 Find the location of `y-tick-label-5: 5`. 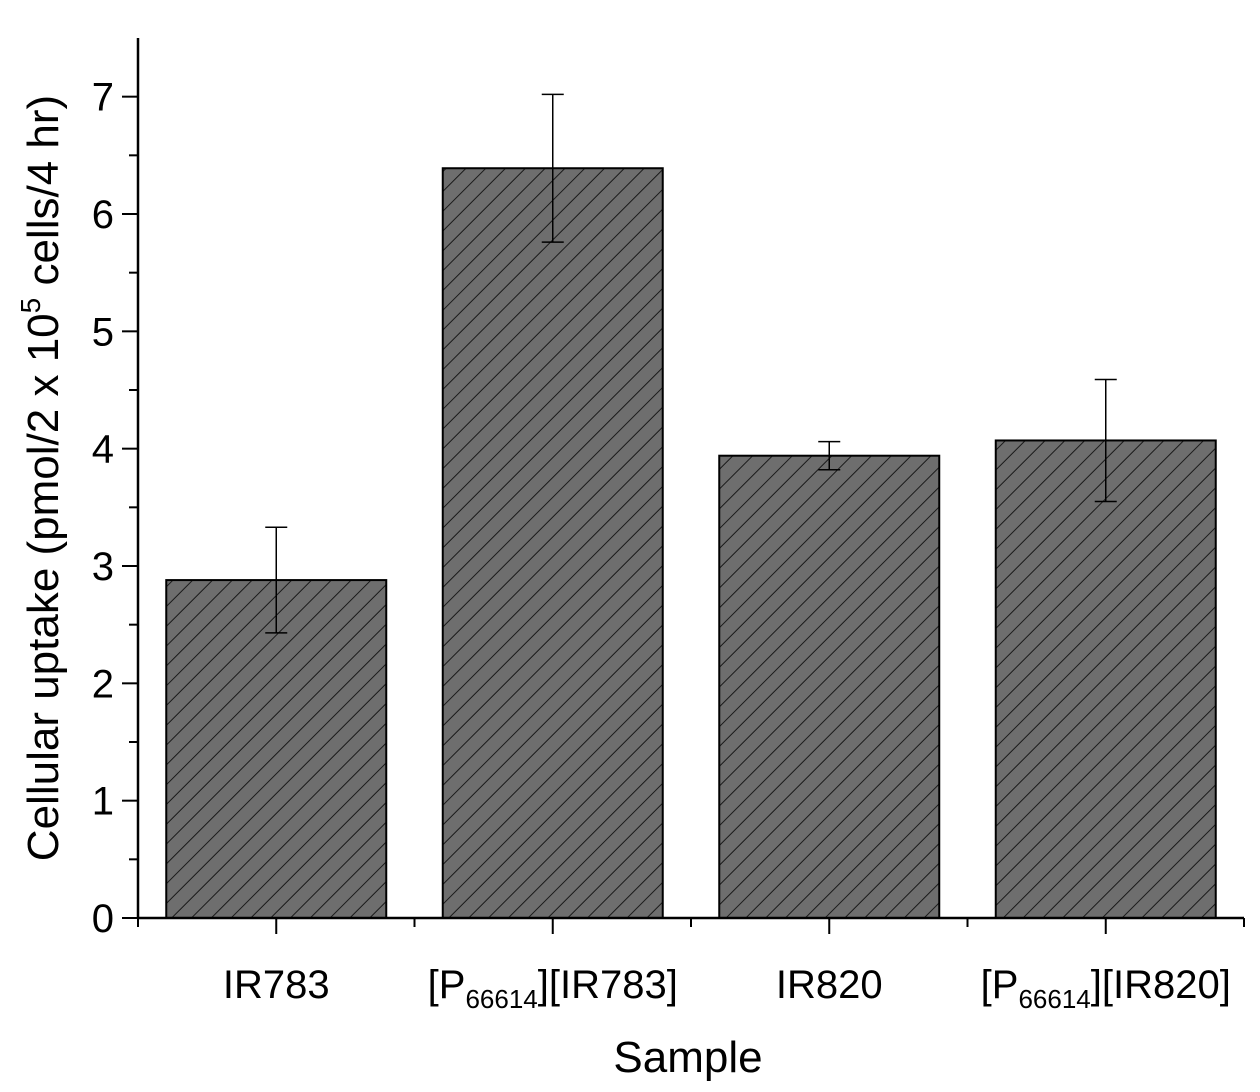

y-tick-label-5: 5 is located at coordinates (103, 332).